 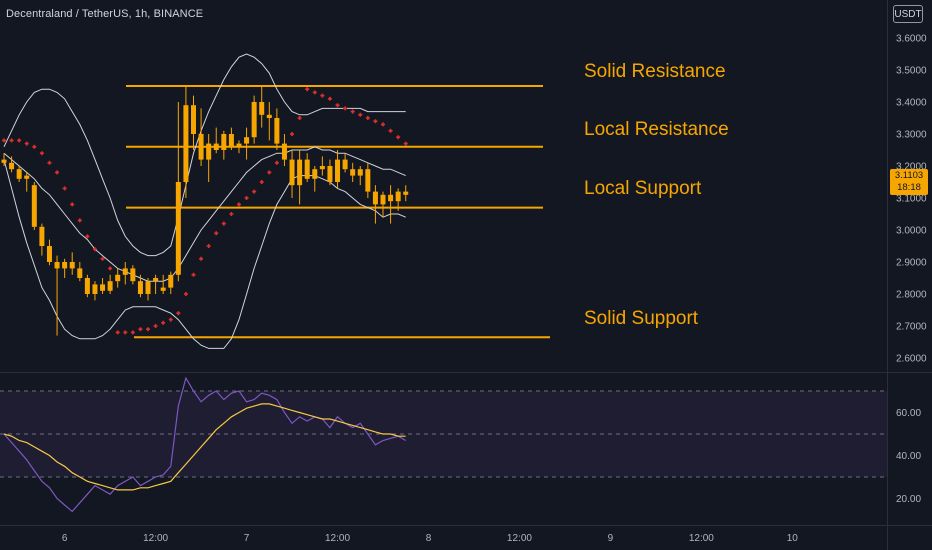 I want to click on price-tick-label: 3.3000, so click(x=911, y=135).